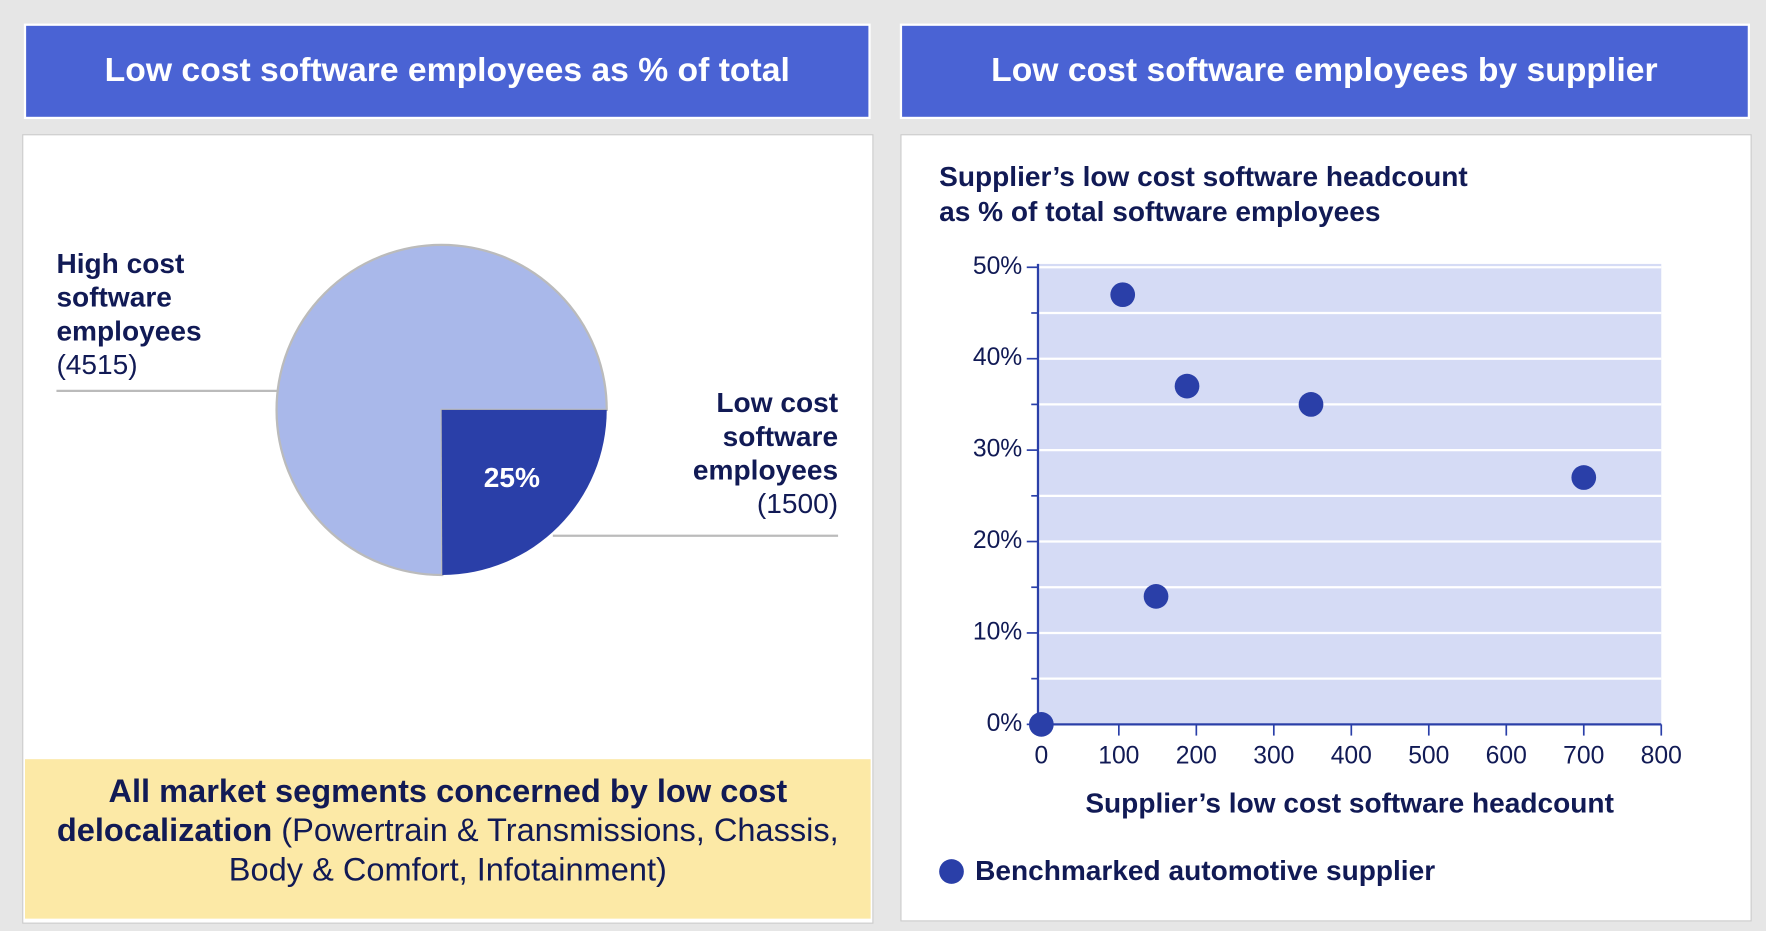 This screenshot has width=1766, height=931. What do you see at coordinates (997, 449) in the screenshot?
I see `y-tick-label: 30%` at bounding box center [997, 449].